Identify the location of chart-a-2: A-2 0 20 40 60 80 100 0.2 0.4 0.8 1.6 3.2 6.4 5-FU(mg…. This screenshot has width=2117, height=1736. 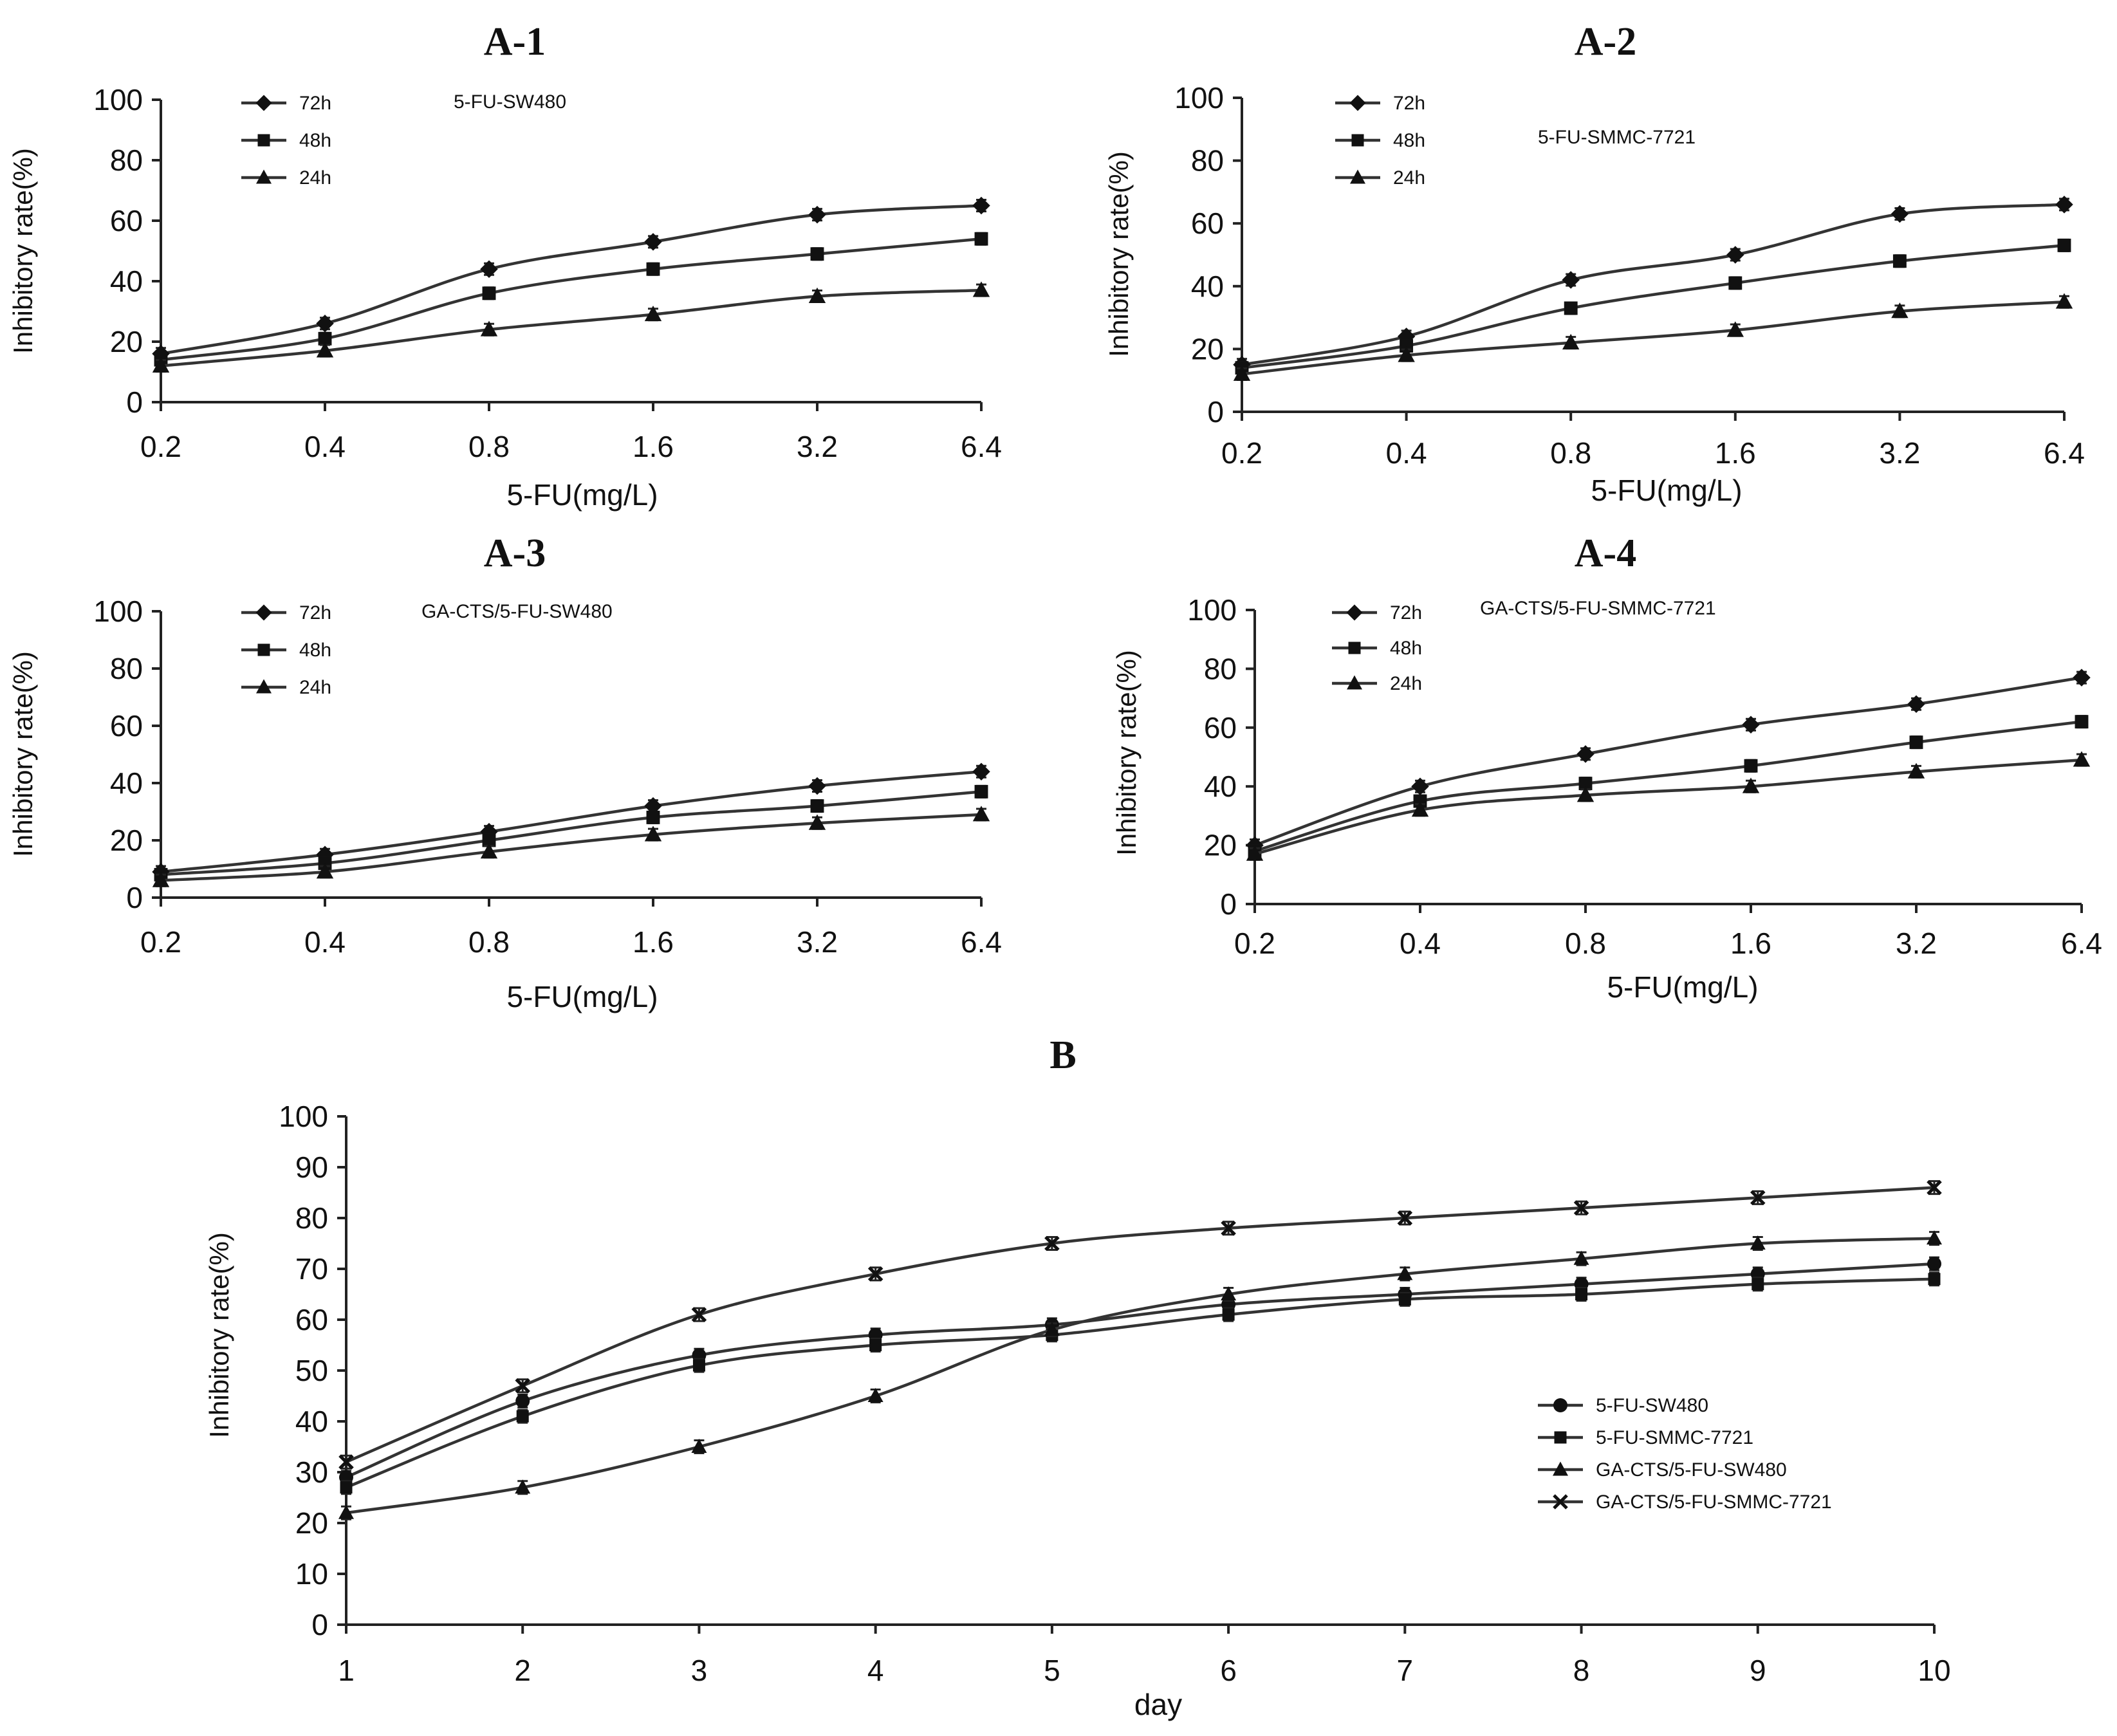
(1594, 263).